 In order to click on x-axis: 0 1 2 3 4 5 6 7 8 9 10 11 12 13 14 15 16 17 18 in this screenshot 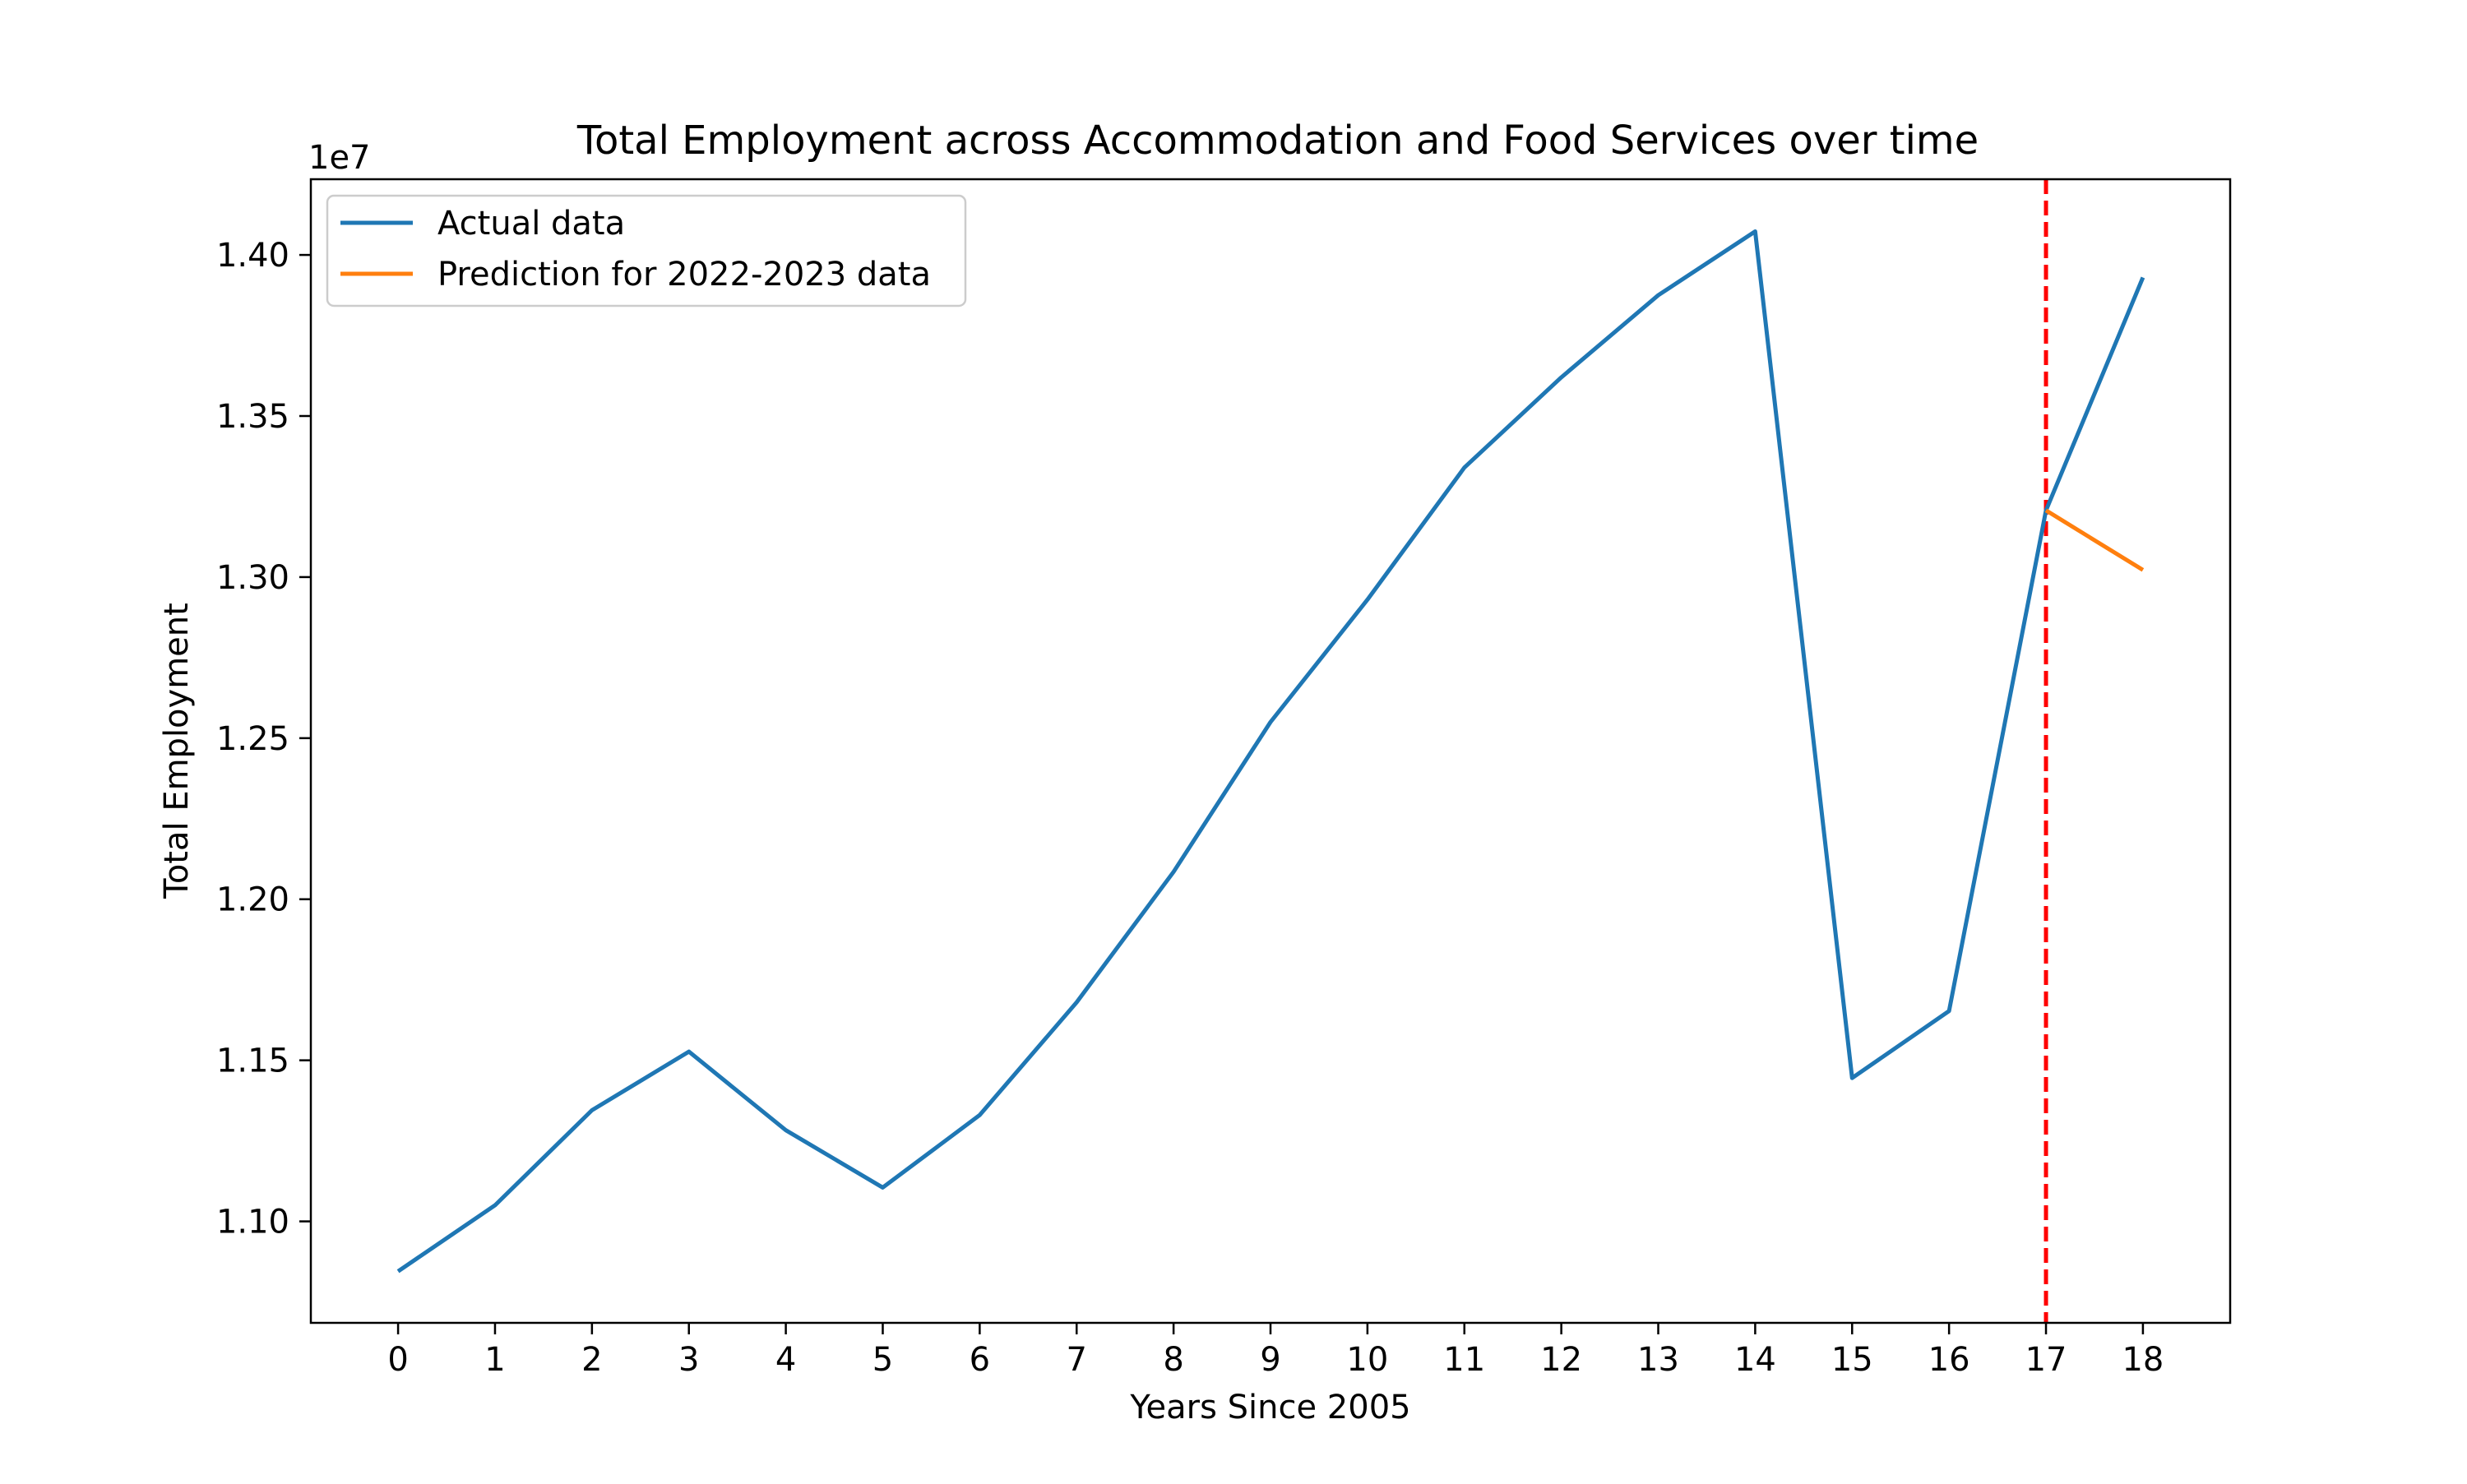, I will do `click(1275, 1351)`.